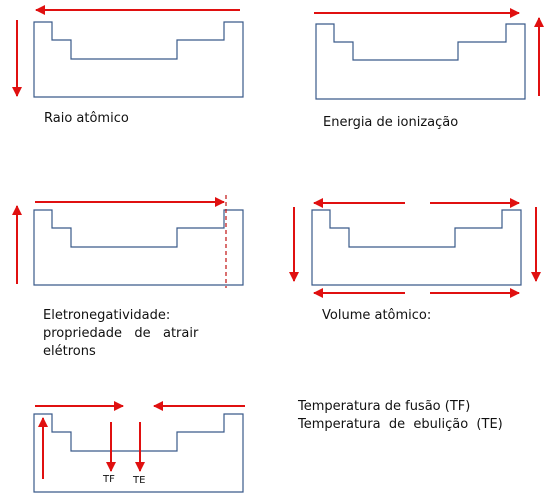 The width and height of the screenshot is (553, 495). What do you see at coordinates (69, 351) in the screenshot?
I see `label-electronegativity-line-3: elétrons` at bounding box center [69, 351].